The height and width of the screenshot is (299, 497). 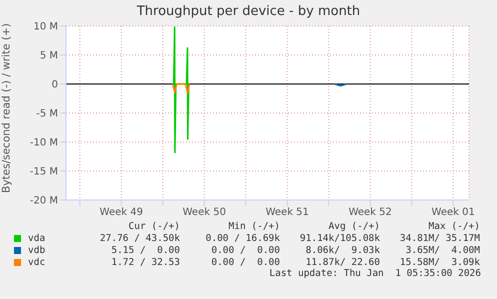 I want to click on y-tick-label: 5 M, so click(x=49, y=56).